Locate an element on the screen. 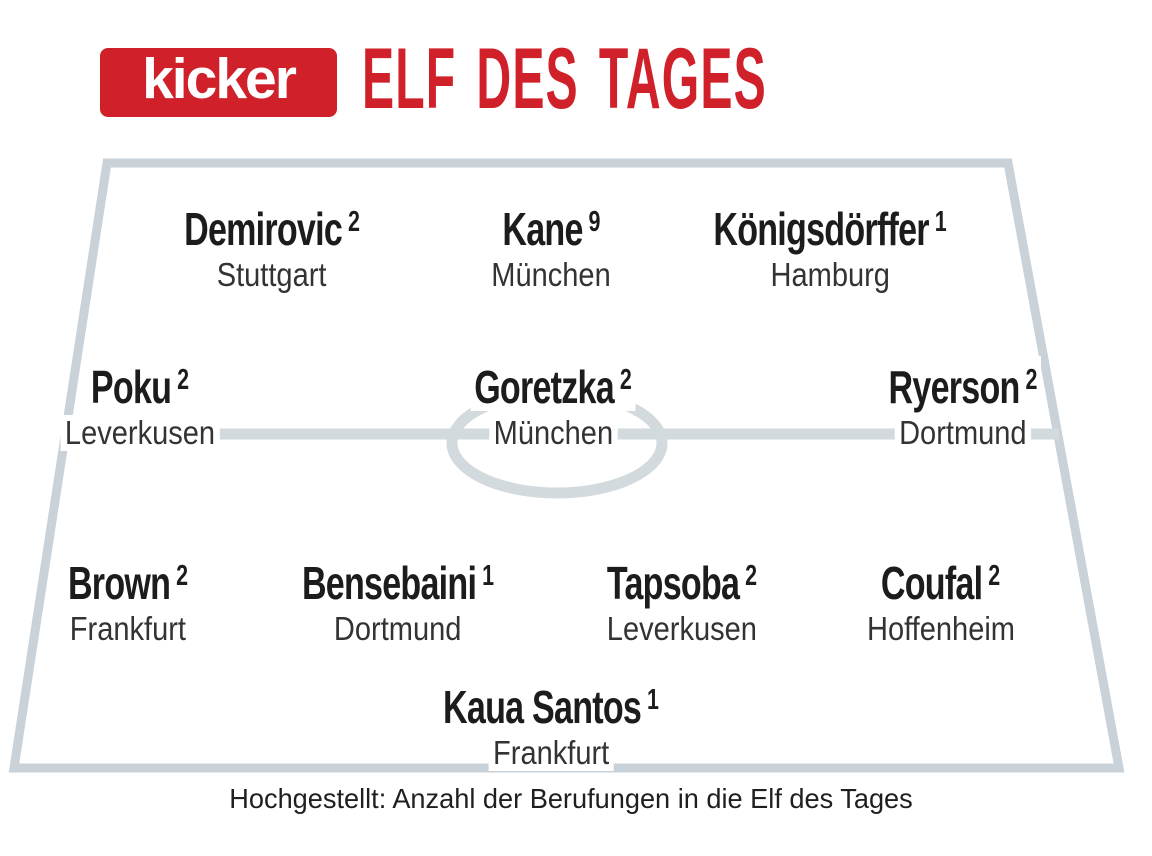  player-forward-left: Demirovic 2 Stuttgart is located at coordinates (272, 245).